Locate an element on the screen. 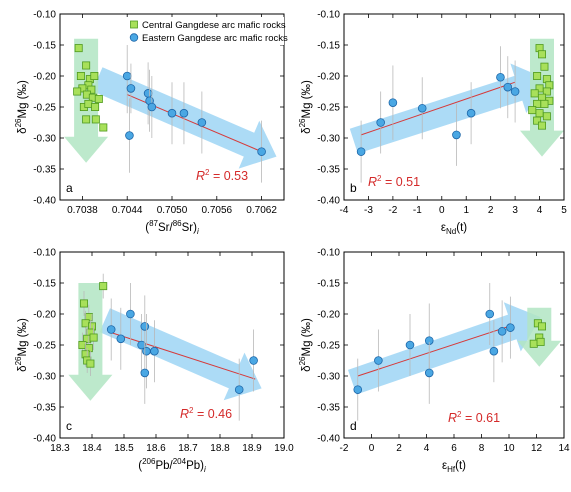 This screenshot has width=571, height=492. y-tick-label: -0.35 is located at coordinates (44, 408).